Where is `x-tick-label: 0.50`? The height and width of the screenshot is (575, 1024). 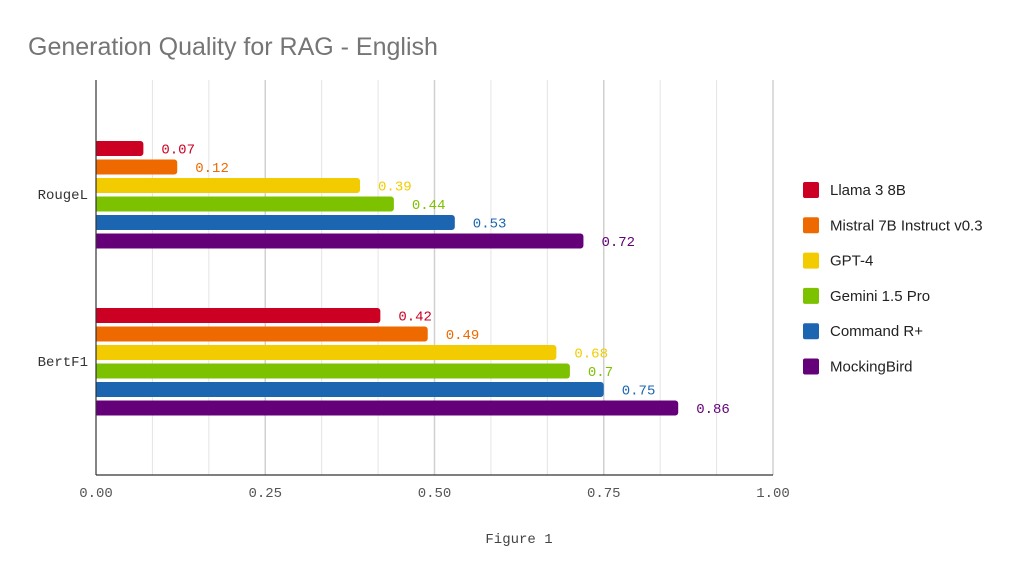
x-tick-label: 0.50 is located at coordinates (435, 494).